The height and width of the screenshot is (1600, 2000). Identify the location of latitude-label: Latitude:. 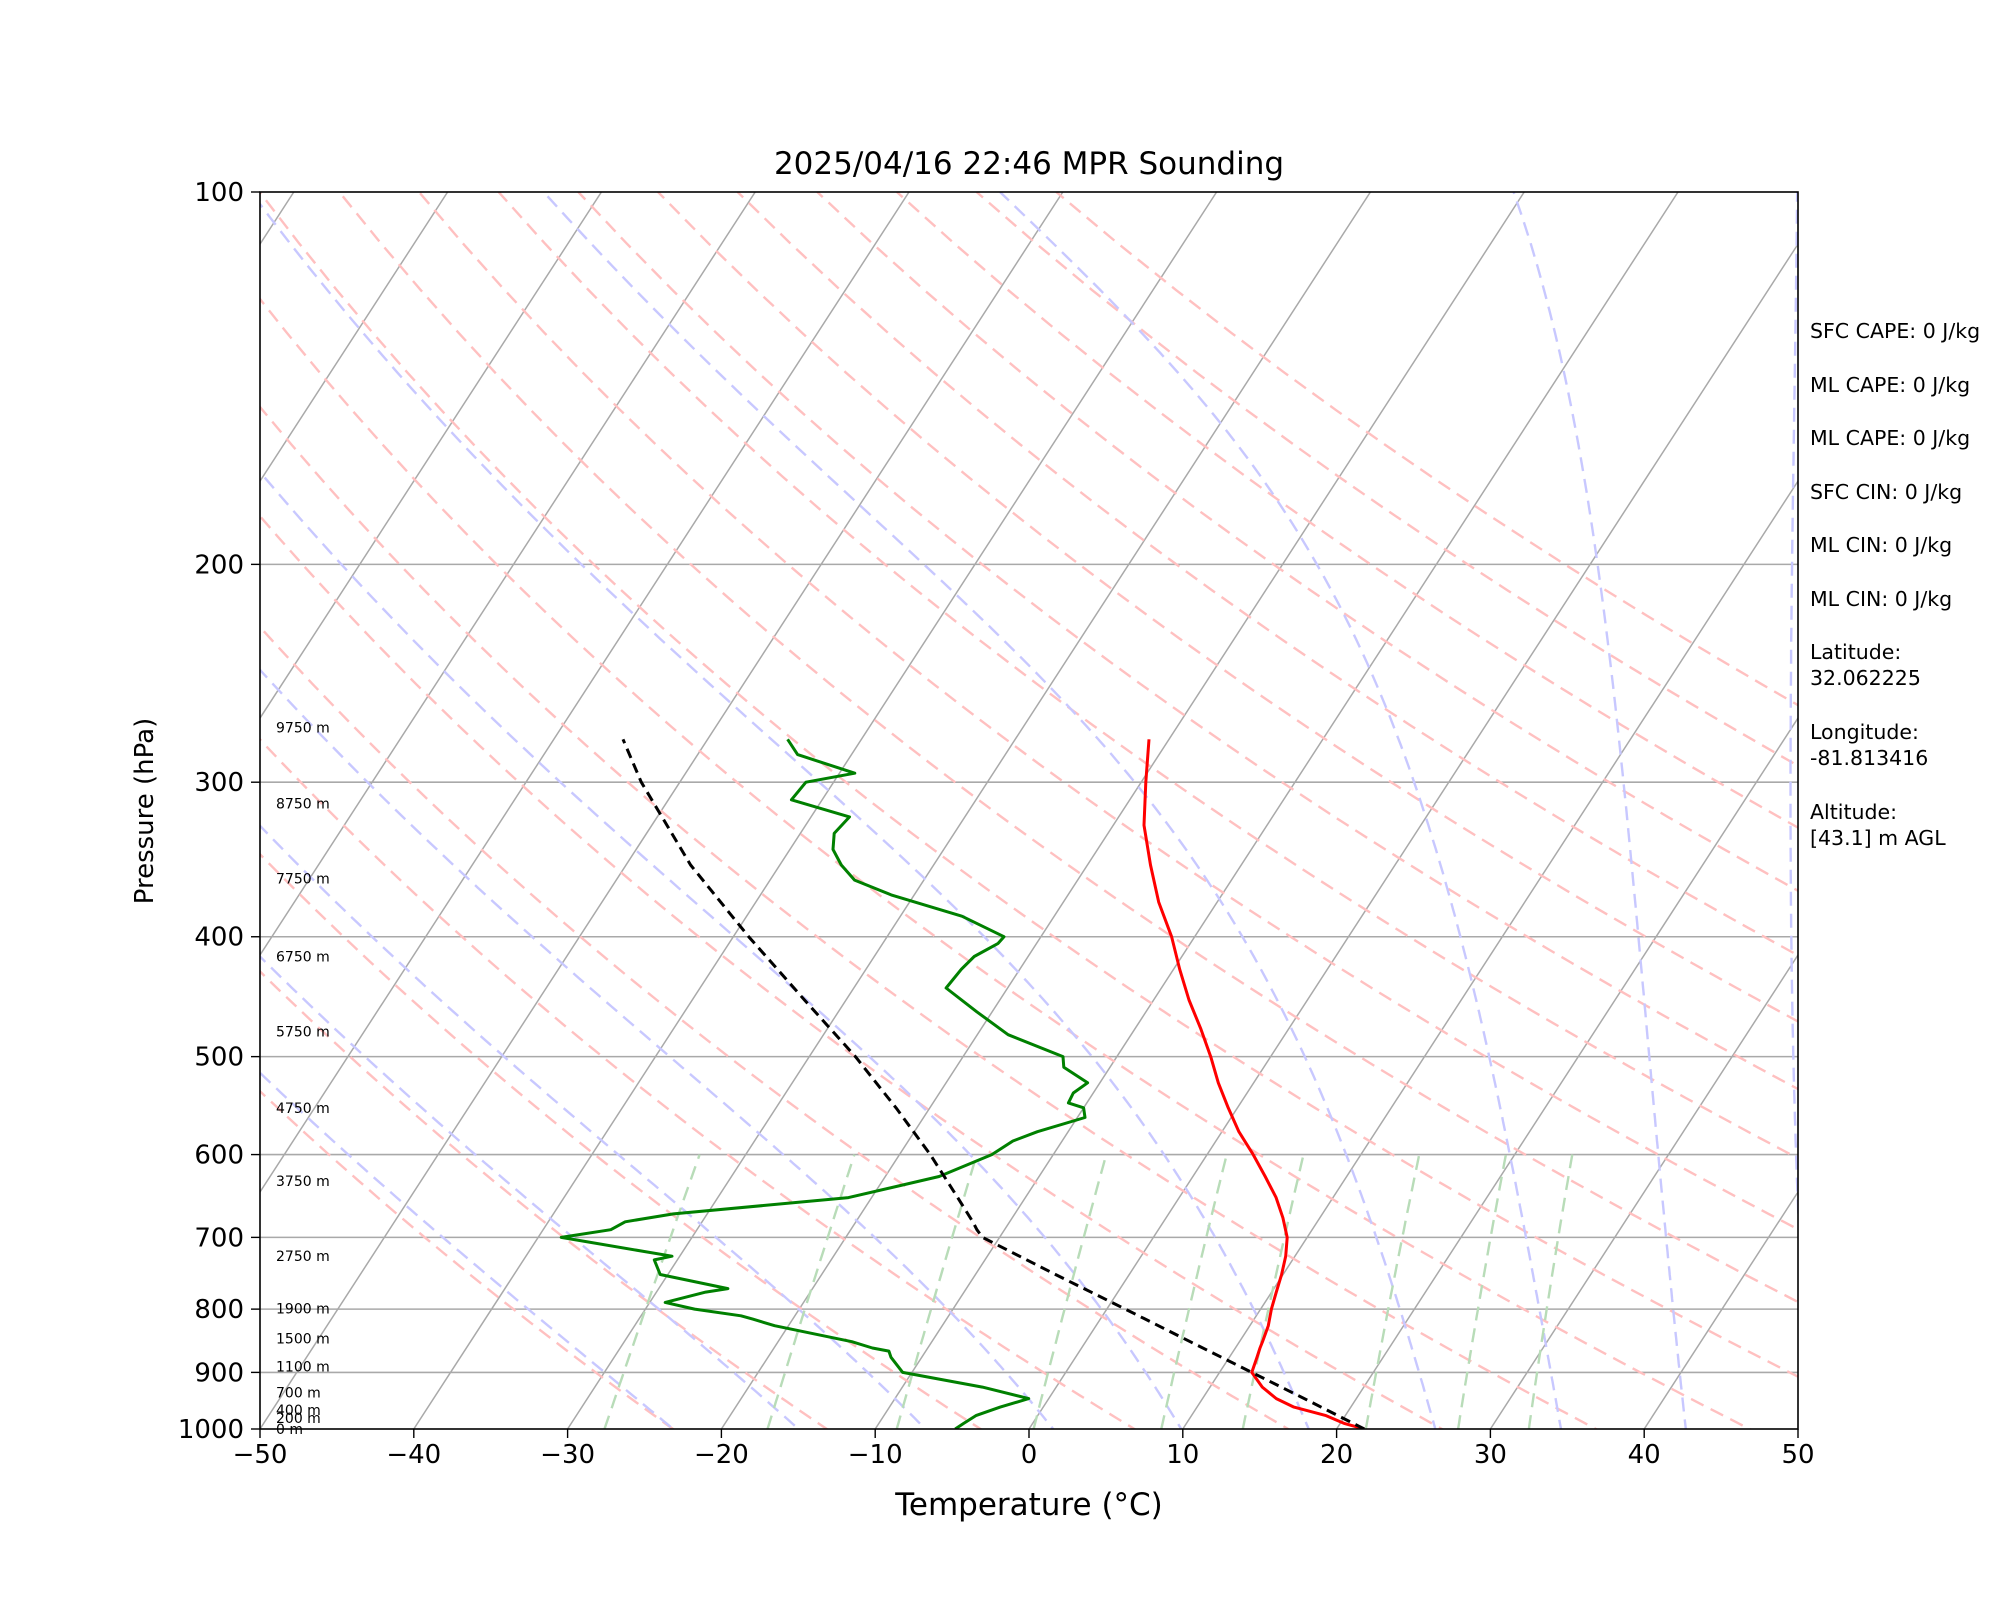
(1856, 652).